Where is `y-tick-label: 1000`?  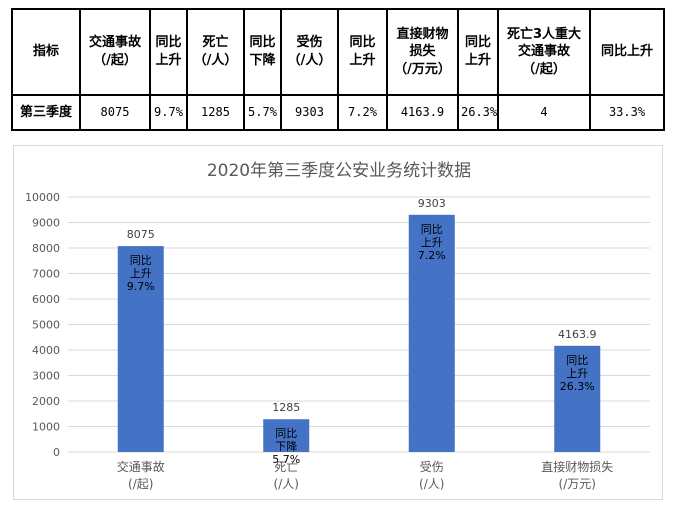 y-tick-label: 1000 is located at coordinates (46, 427).